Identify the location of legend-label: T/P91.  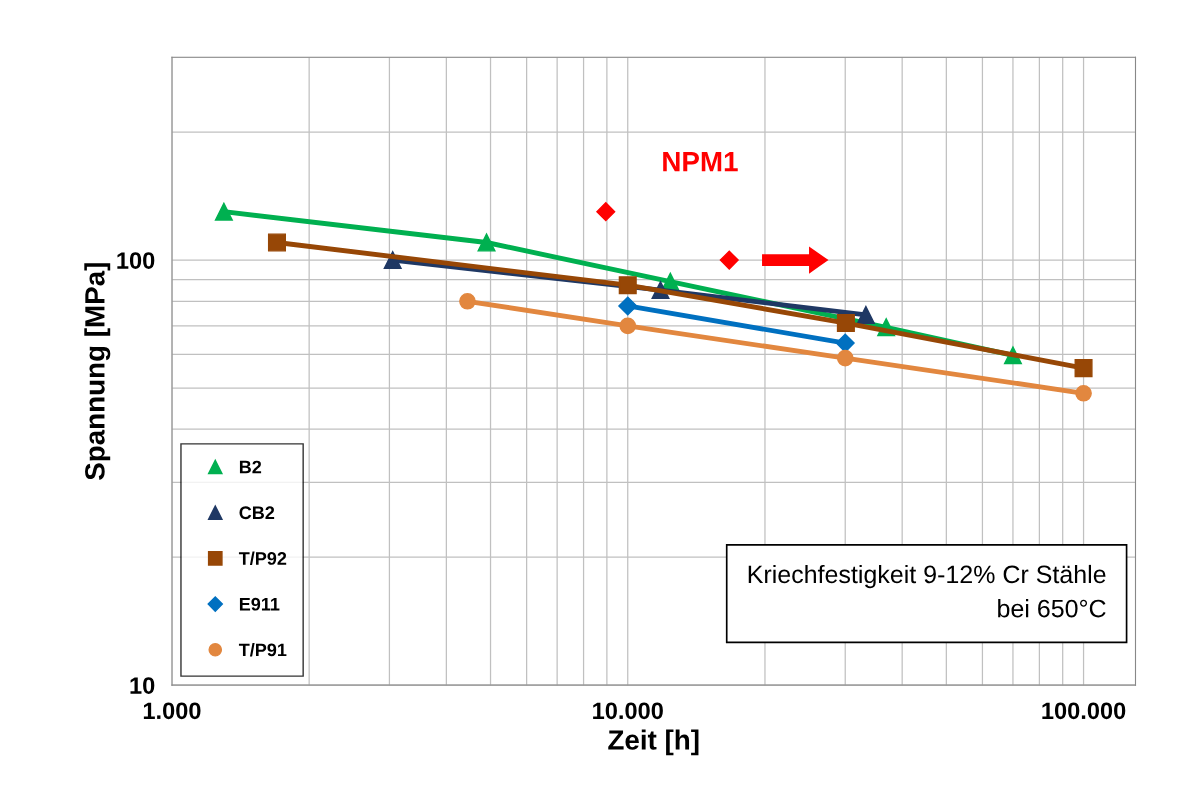
(262, 650).